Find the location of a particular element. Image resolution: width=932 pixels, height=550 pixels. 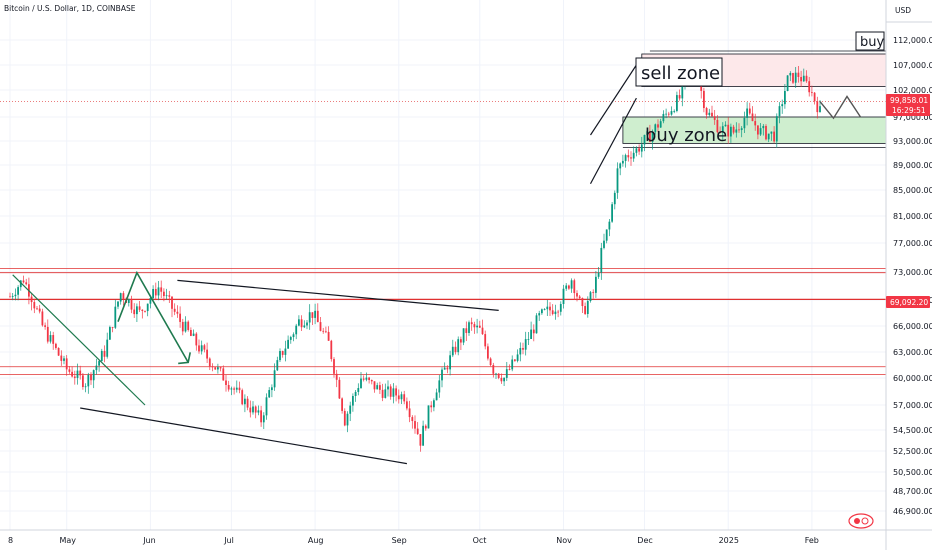

tradingview-logo is located at coordinates (861, 521).